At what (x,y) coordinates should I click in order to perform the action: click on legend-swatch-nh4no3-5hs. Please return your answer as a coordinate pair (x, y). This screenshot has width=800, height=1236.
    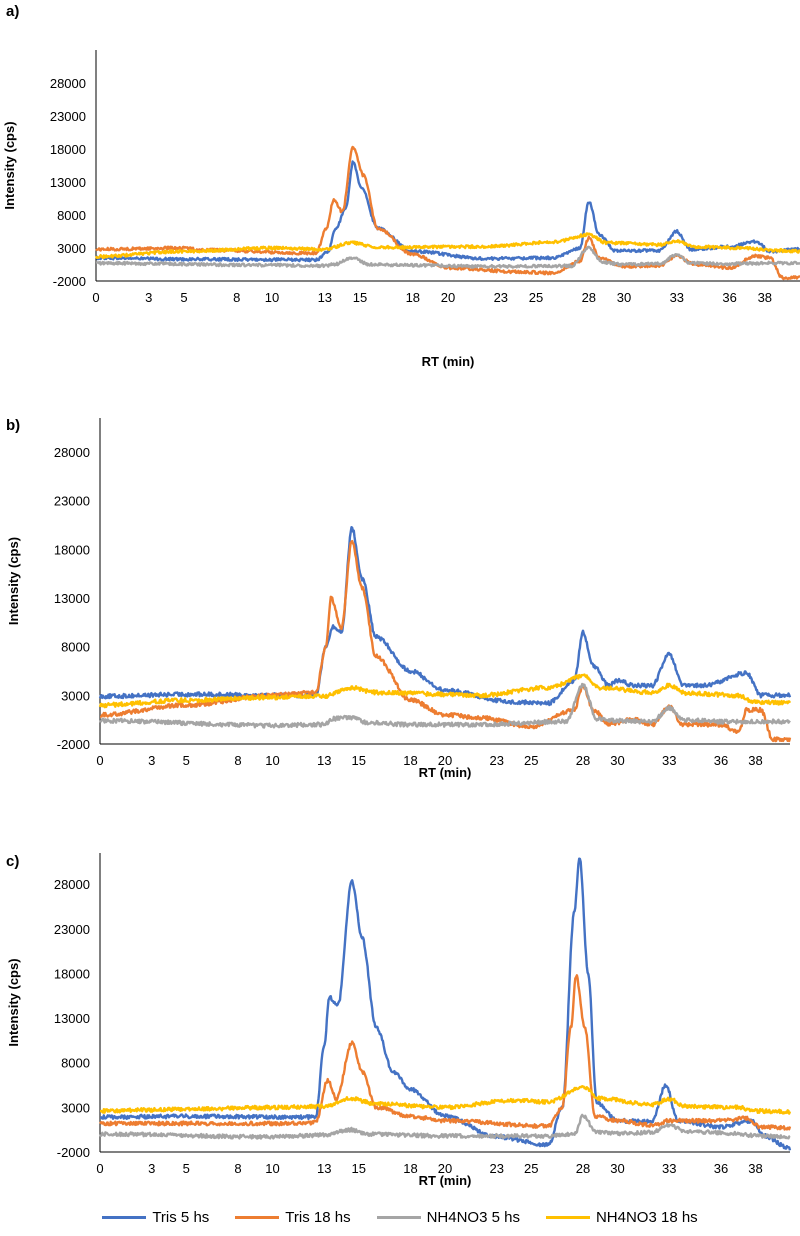
    Looking at the image, I should click on (398, 1217).